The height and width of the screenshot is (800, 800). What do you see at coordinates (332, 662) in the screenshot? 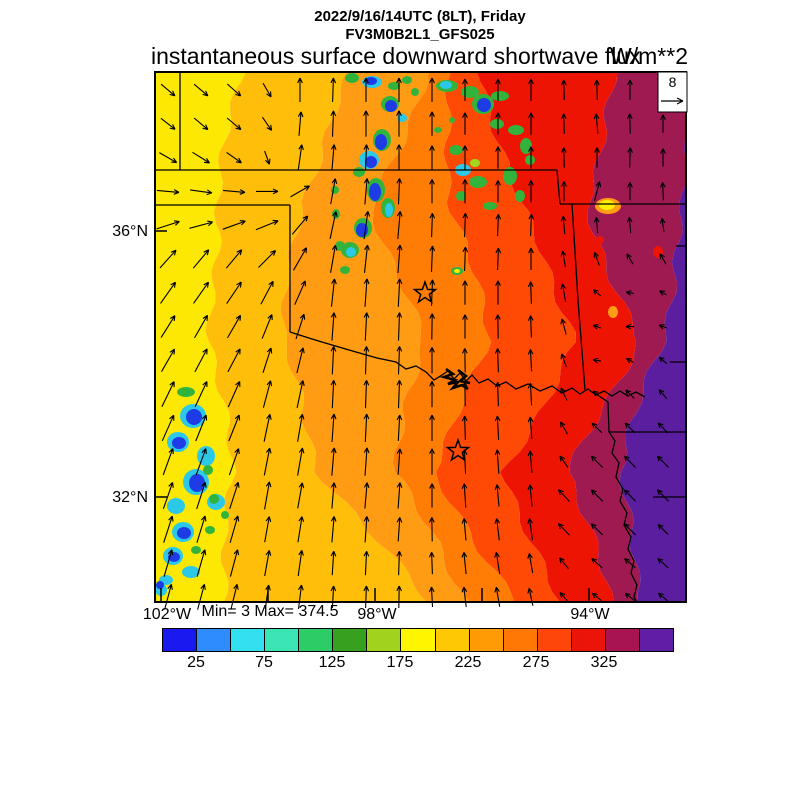
I see `colorbar-label: 125` at bounding box center [332, 662].